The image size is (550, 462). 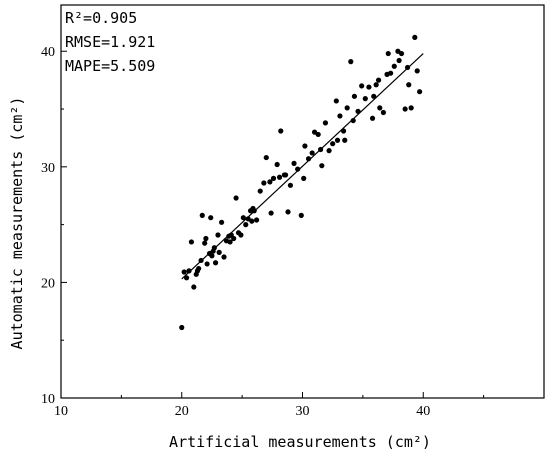 What do you see at coordinates (101, 18) in the screenshot?
I see `annotation-r2: R²=0.905` at bounding box center [101, 18].